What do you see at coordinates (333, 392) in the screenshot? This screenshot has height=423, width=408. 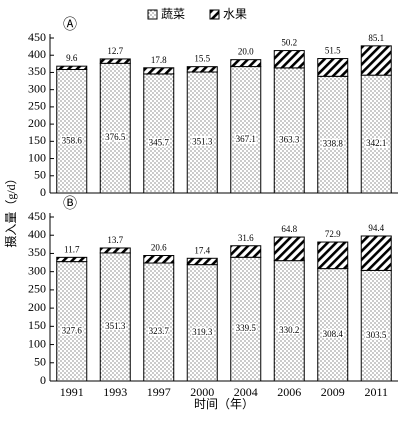 I see `x-tick-label: 2009` at bounding box center [333, 392].